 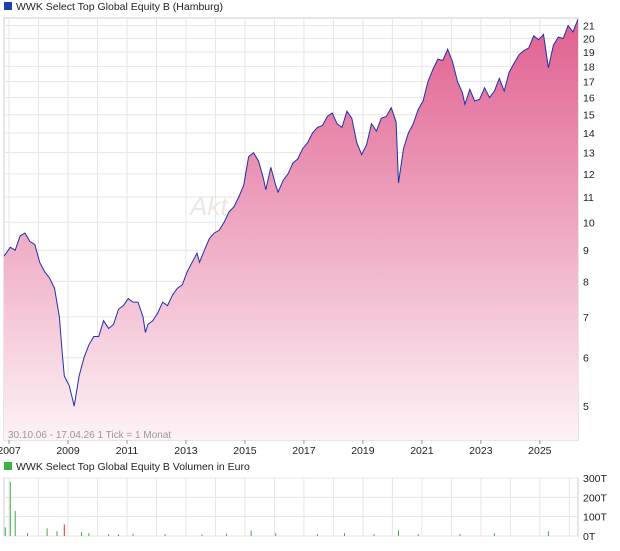 What do you see at coordinates (589, 83) in the screenshot?
I see `y-tick-label: 17` at bounding box center [589, 83].